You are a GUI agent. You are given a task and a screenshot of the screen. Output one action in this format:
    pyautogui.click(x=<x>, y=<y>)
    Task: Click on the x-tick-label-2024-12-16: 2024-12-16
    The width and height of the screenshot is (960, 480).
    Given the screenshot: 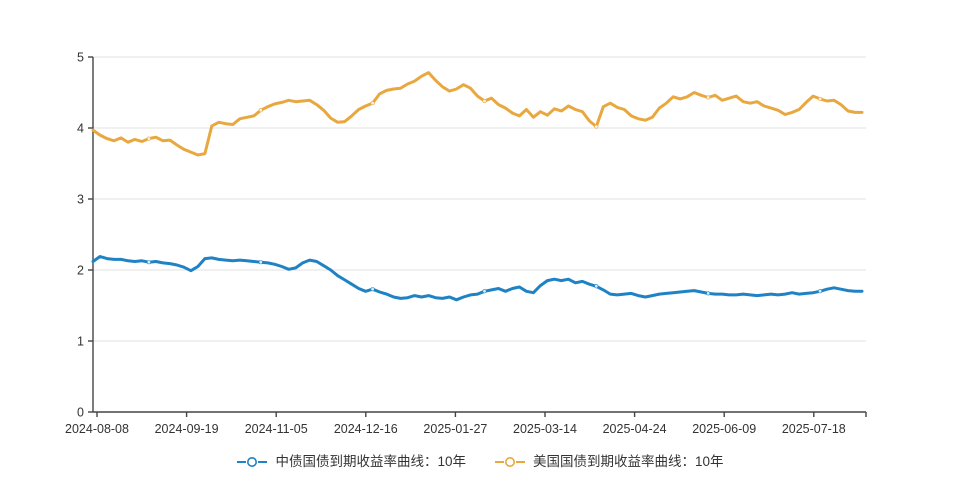 What is the action you would take?
    pyautogui.click(x=366, y=429)
    